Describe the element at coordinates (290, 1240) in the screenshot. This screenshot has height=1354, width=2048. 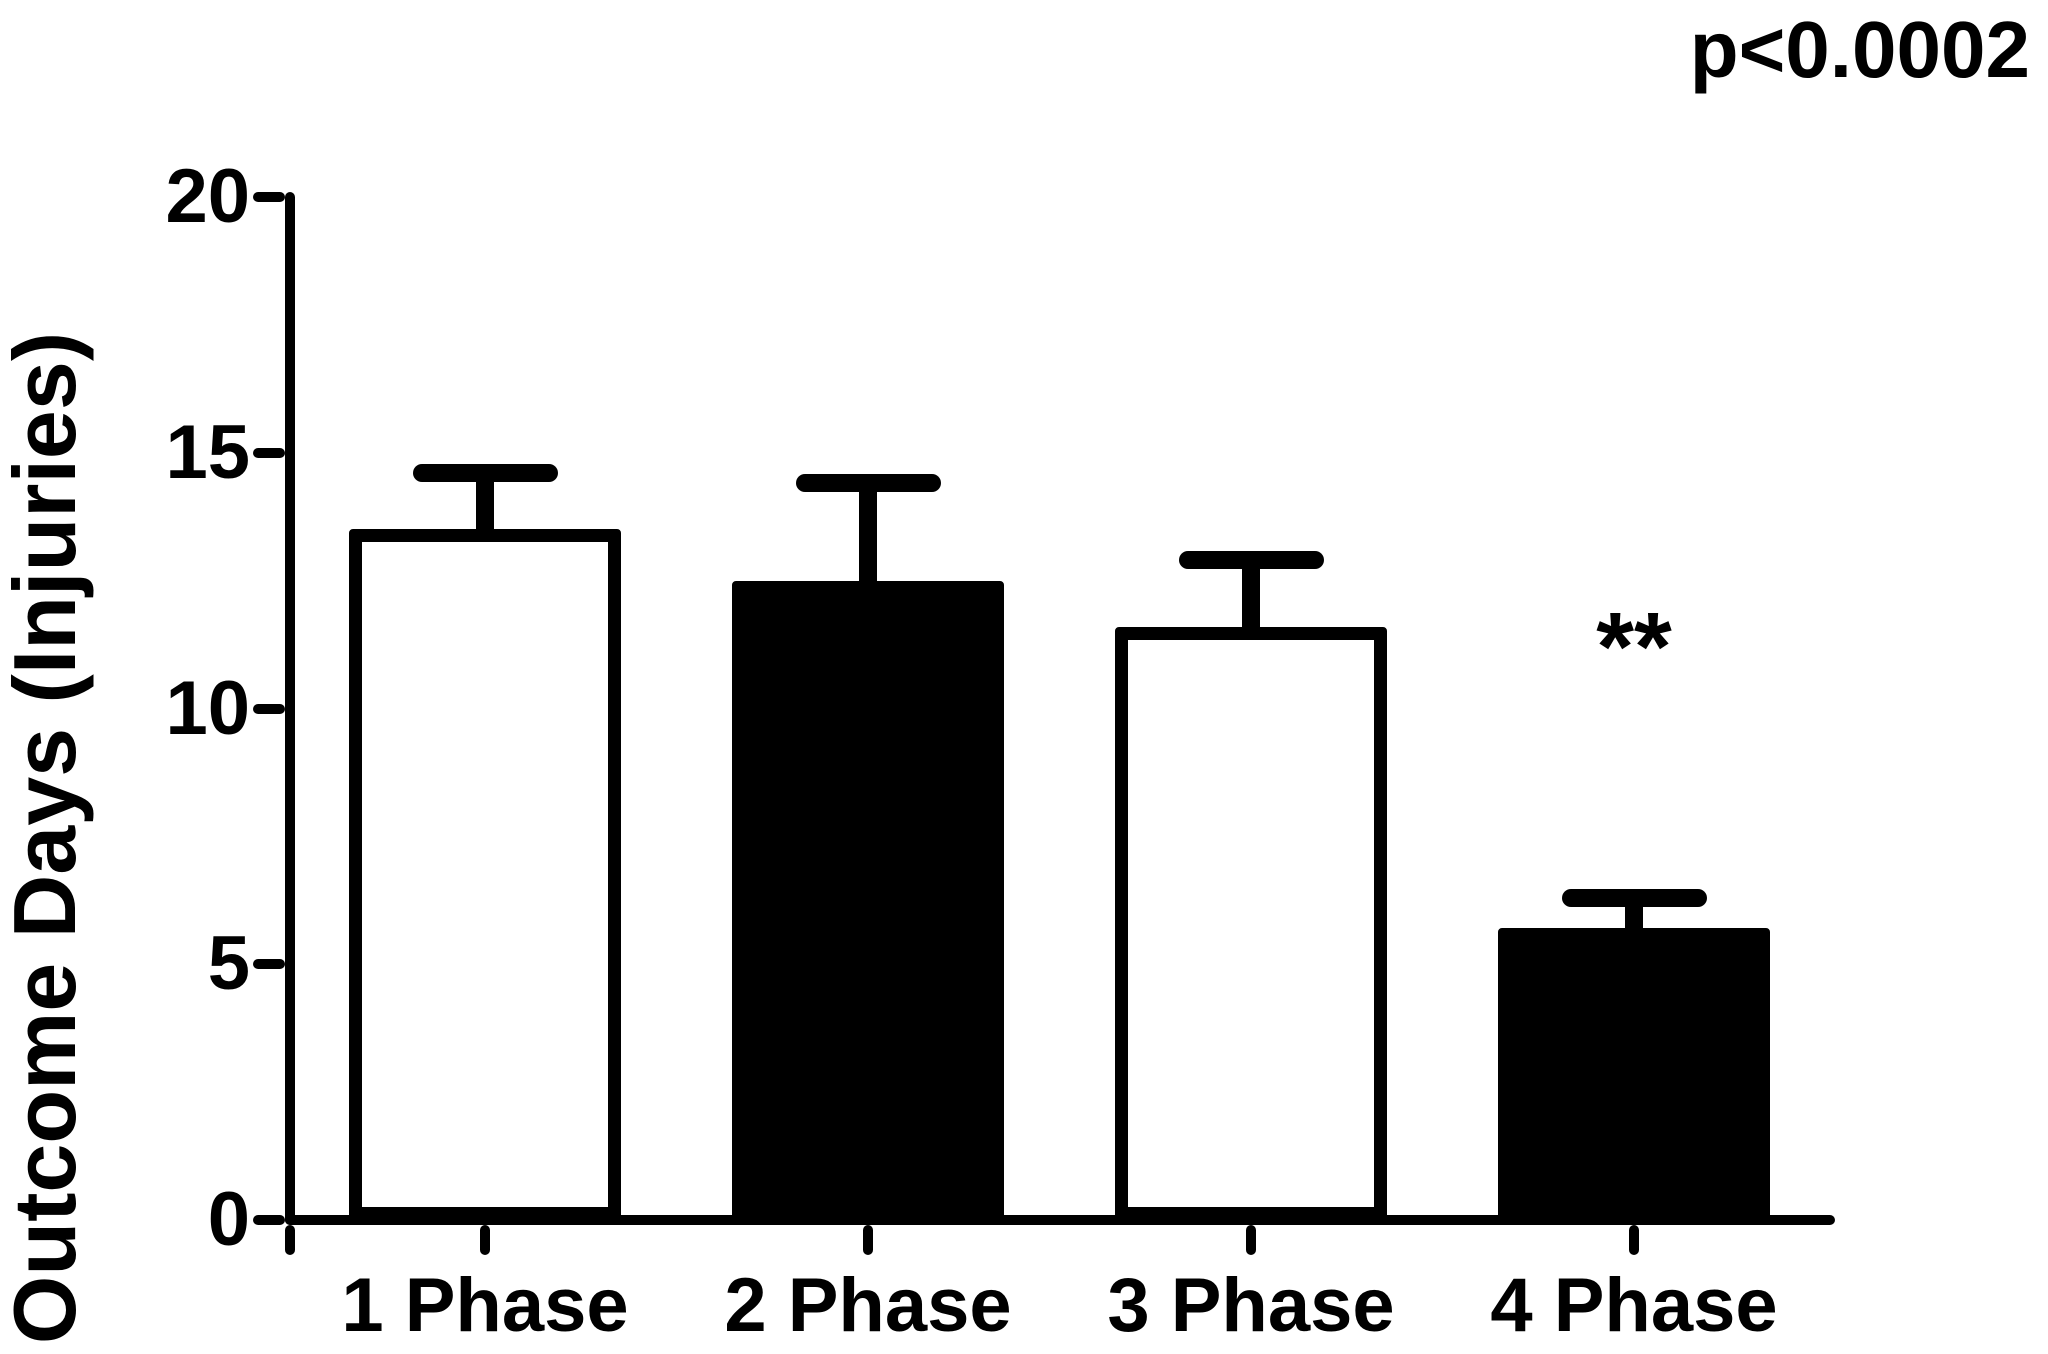
I see `x-tick` at that location.